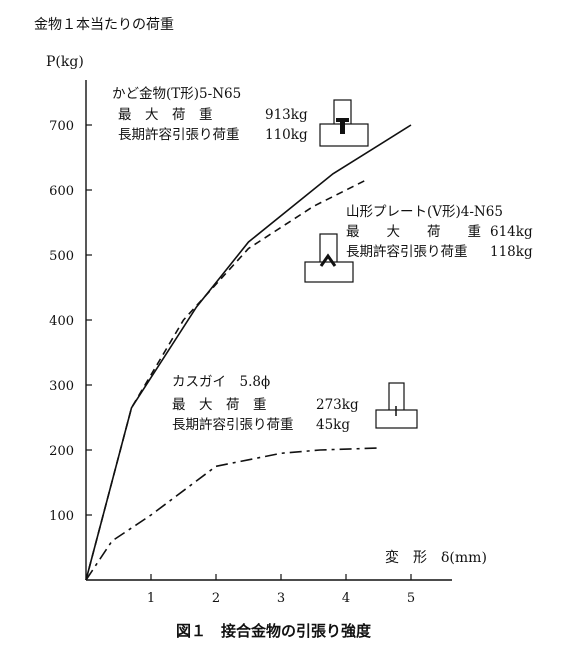 The image size is (568, 660). What do you see at coordinates (281, 590) in the screenshot?
I see `x-ticks: 1 2 3 4 5` at bounding box center [281, 590].